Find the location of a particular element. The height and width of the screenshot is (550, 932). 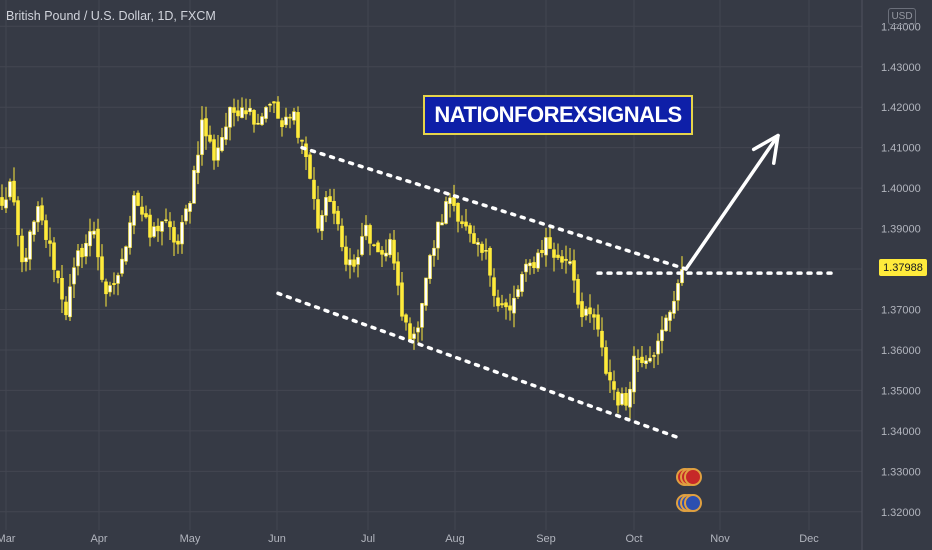

x-tick-label: Jul is located at coordinates (368, 539).